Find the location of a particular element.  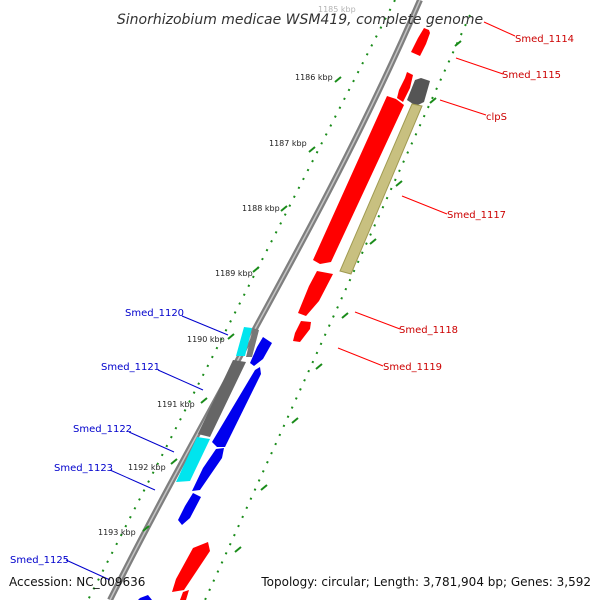

gene-label-smed-1117: Smed_1117 is located at coordinates (476, 215).